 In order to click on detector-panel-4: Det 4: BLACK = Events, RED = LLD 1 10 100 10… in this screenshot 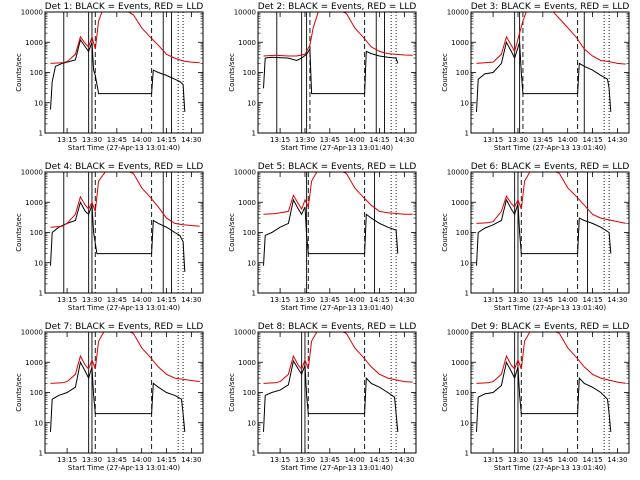, I will do `click(106, 240)`.